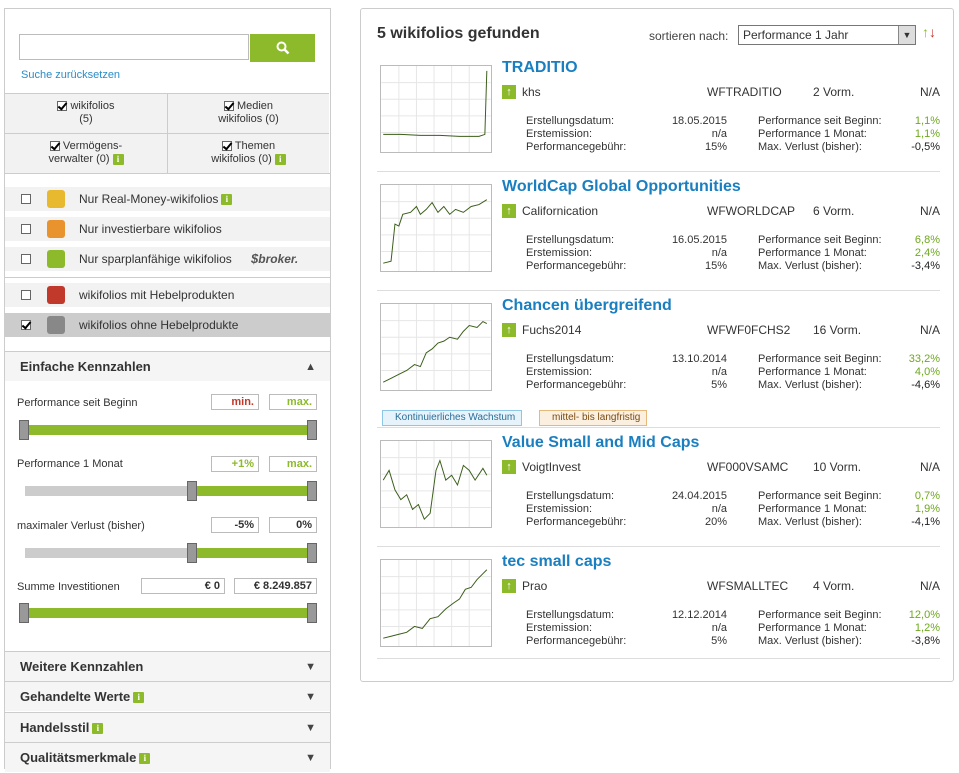 This screenshot has width=959, height=773. What do you see at coordinates (149, 199) in the screenshot?
I see `filter-label: Nur Real-Money-wikifolios` at bounding box center [149, 199].